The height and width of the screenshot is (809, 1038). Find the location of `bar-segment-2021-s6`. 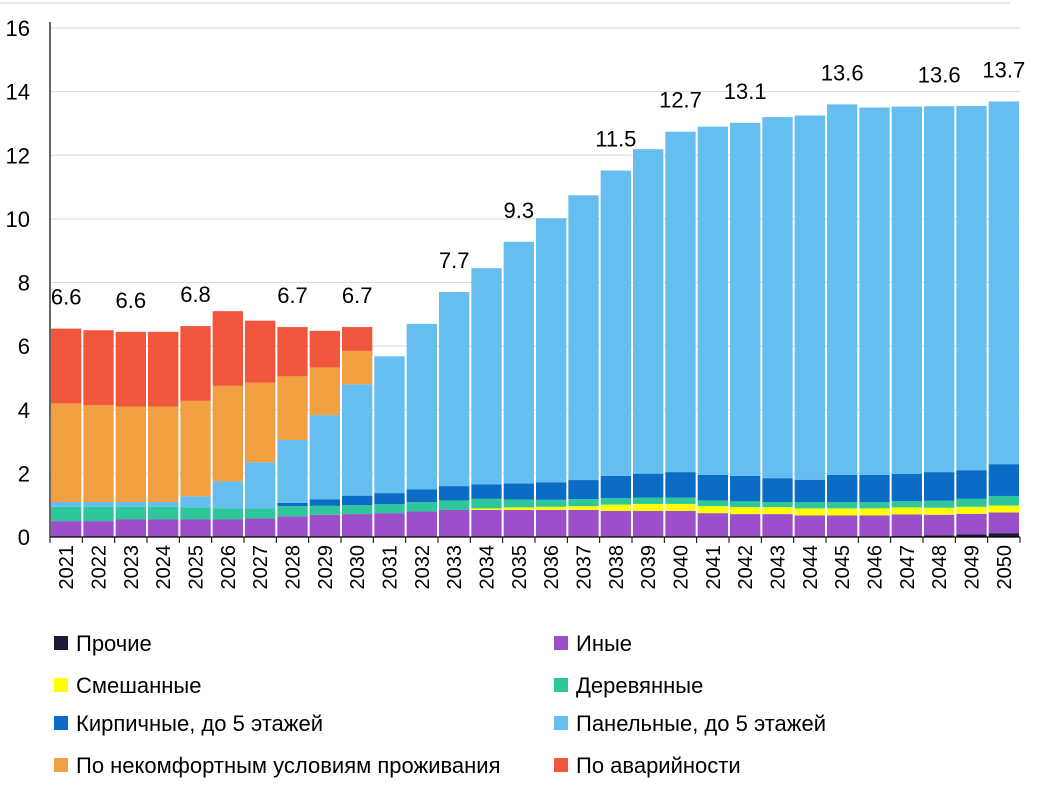

bar-segment-2021-s6 is located at coordinates (66, 453).